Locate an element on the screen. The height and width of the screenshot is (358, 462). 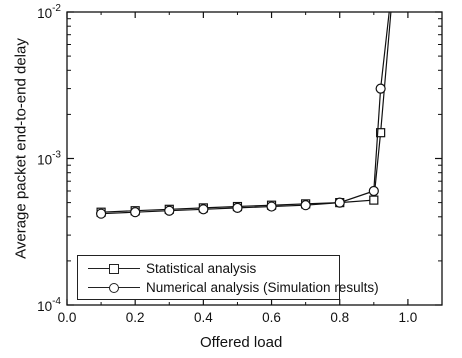
legend-label: Numerical analysis (Simulation results) is located at coordinates (262, 287).